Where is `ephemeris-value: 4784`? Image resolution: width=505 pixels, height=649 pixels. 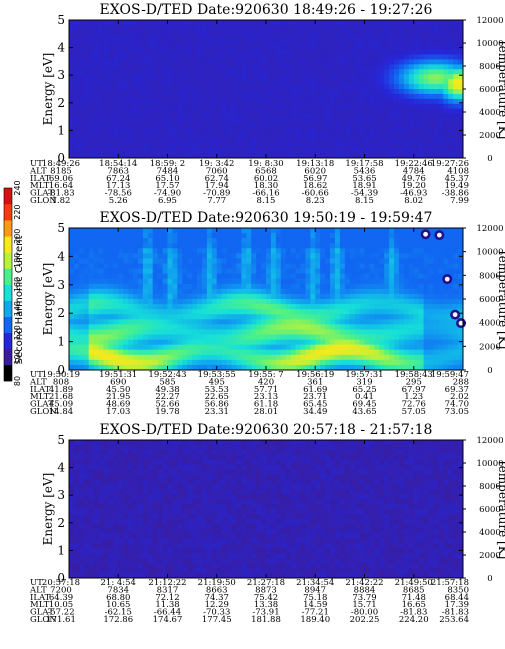
ephemeris-value: 4784 is located at coordinates (414, 171).